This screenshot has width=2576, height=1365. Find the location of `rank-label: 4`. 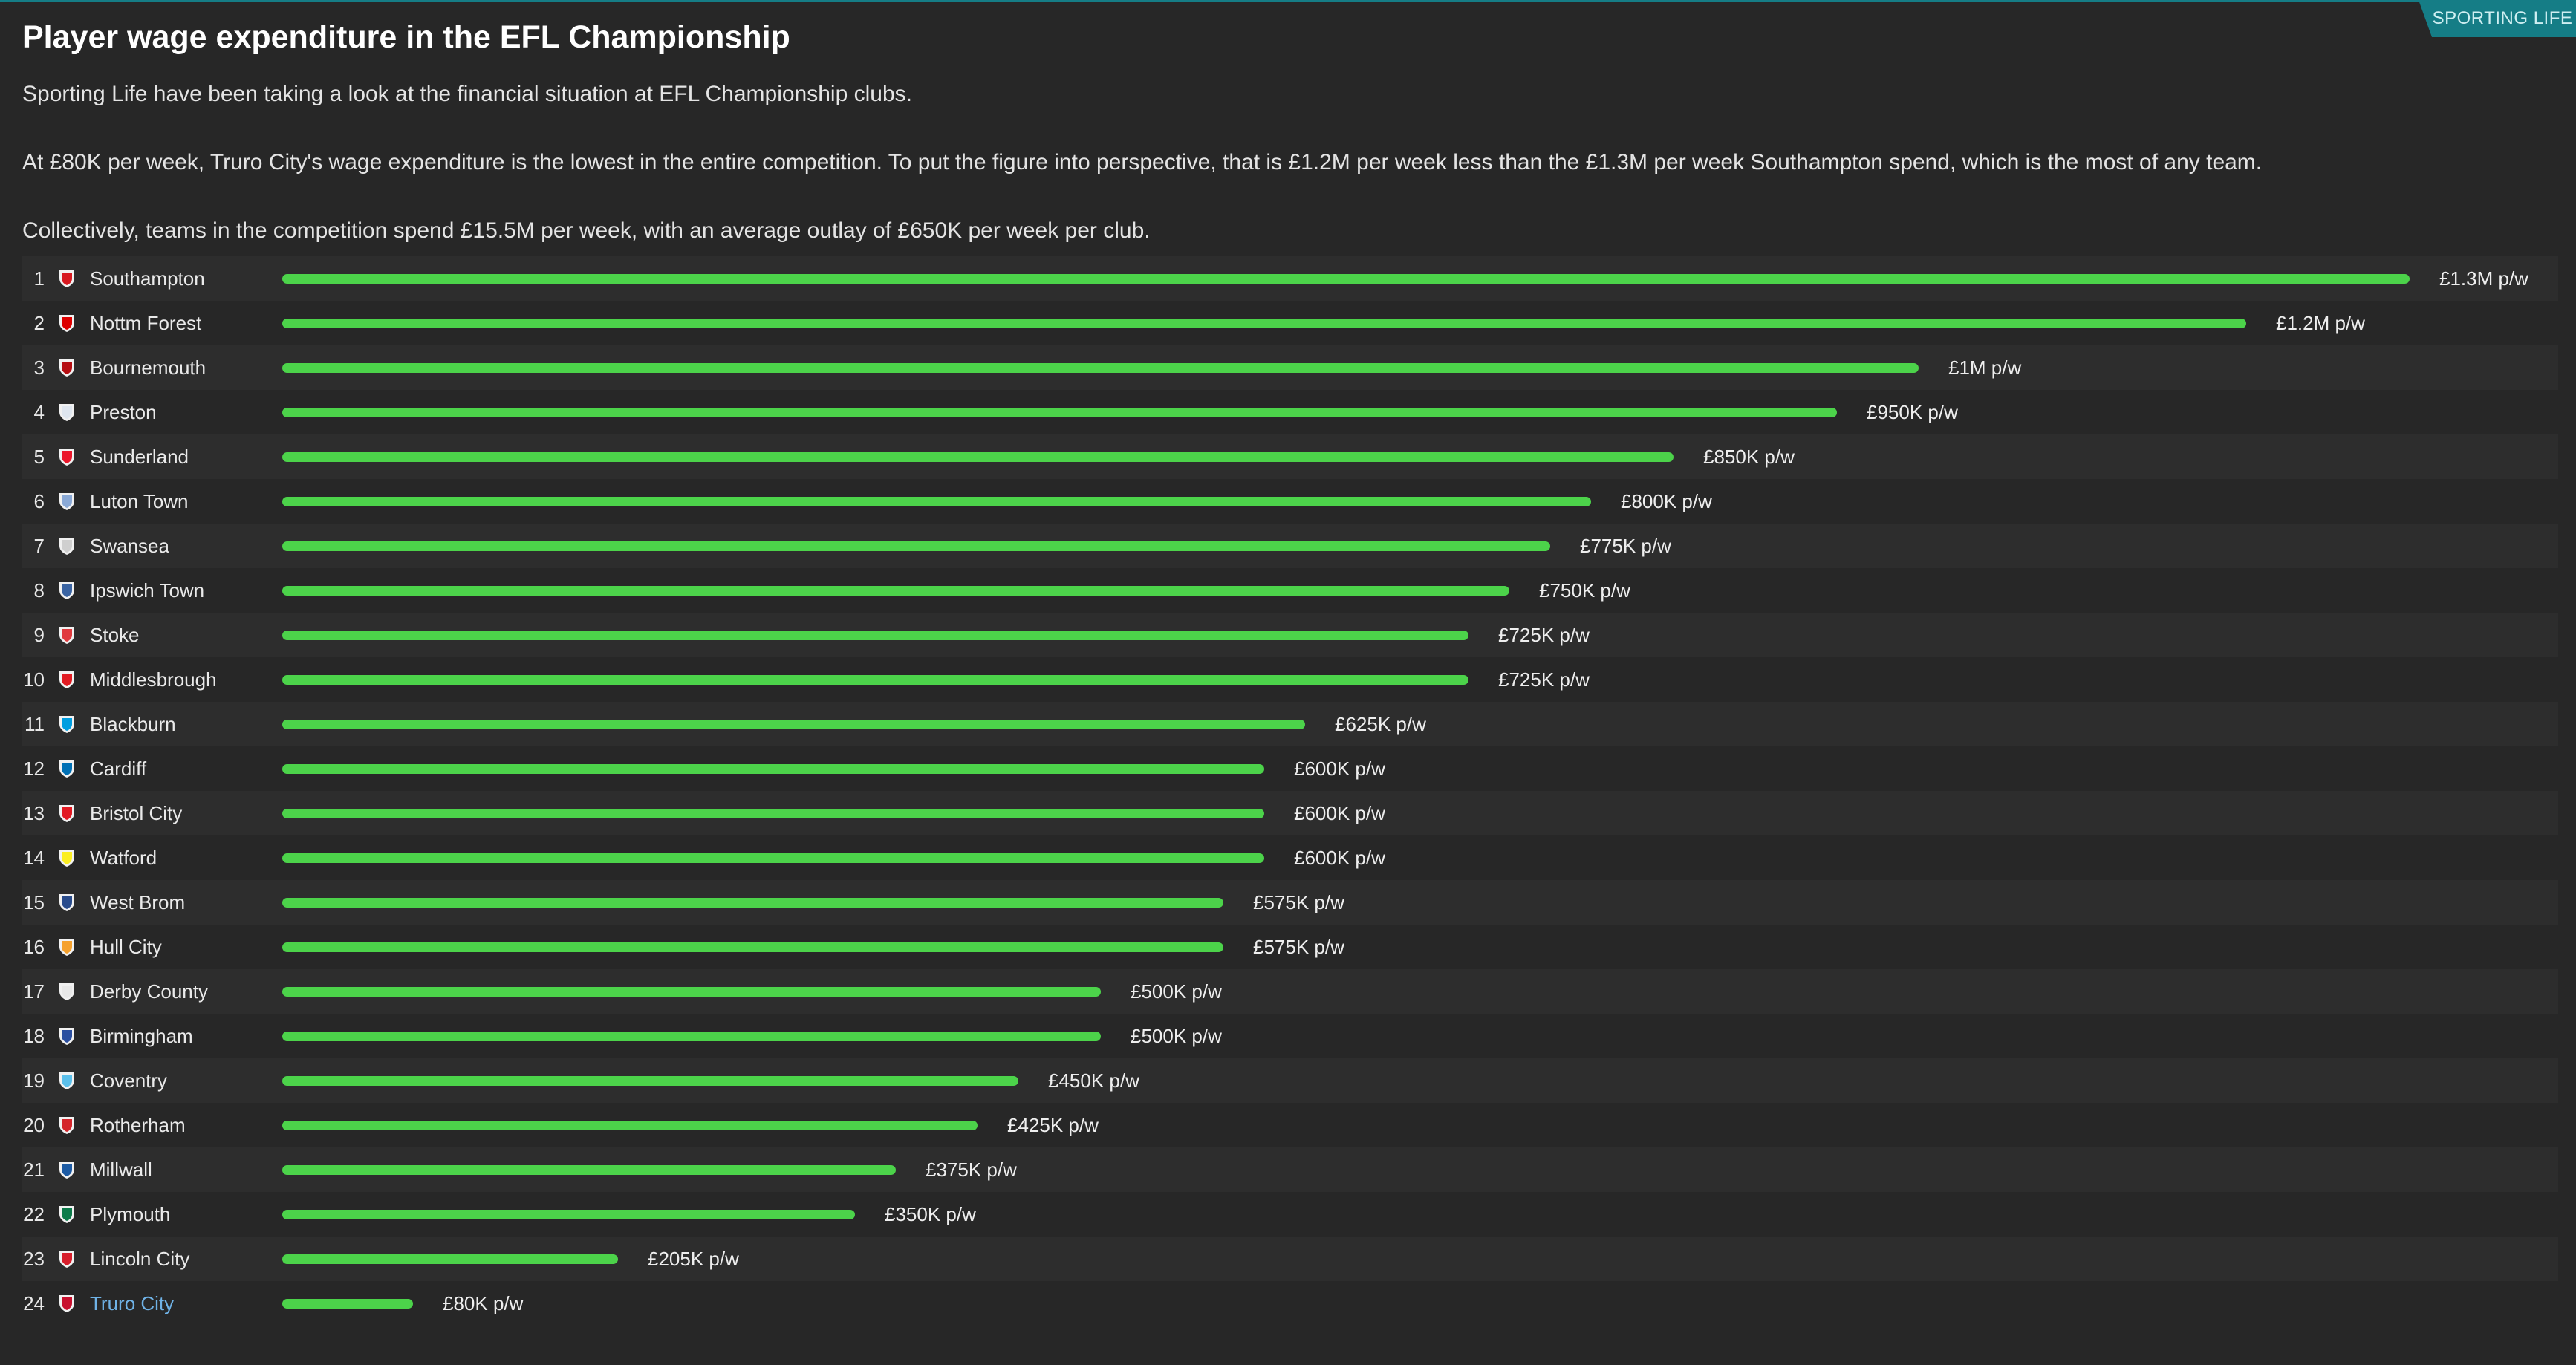

rank-label: 4 is located at coordinates (39, 412).